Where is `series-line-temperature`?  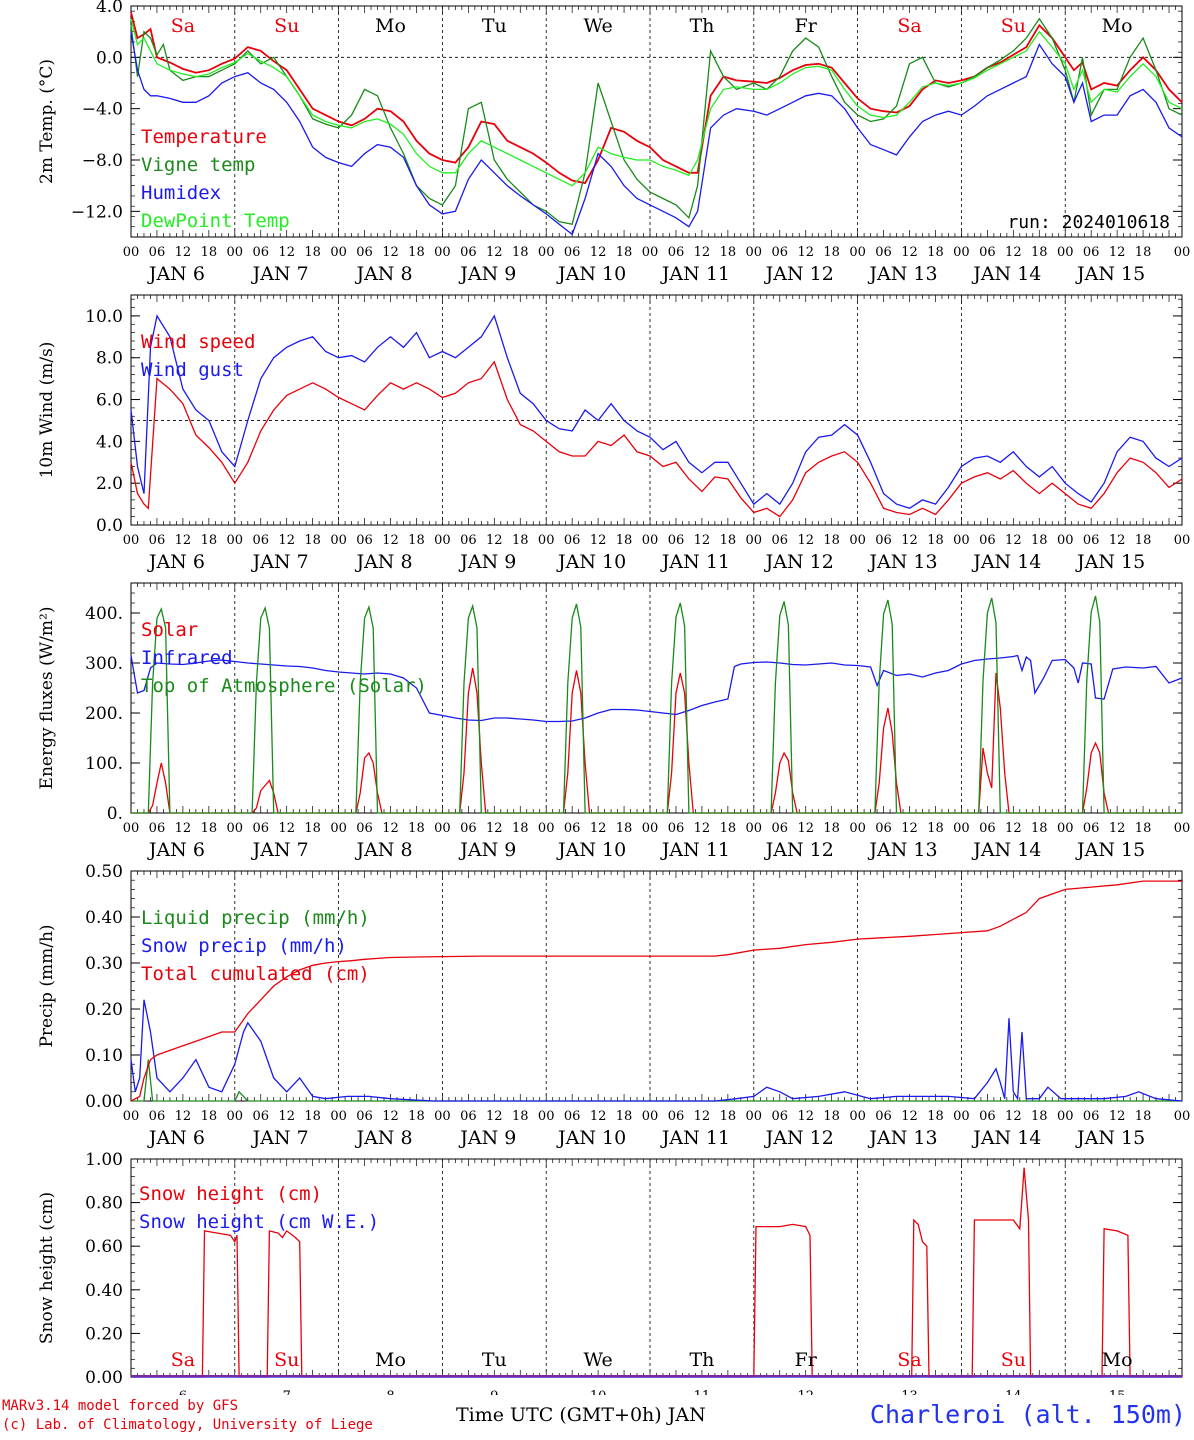
series-line-temperature is located at coordinates (656, 98).